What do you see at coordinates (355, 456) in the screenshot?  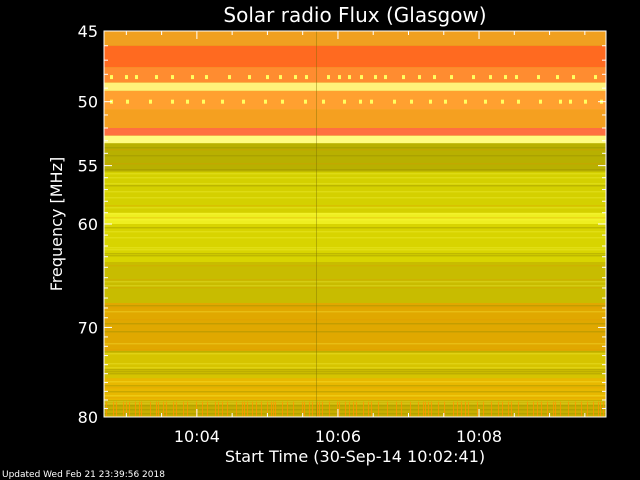 I see `x-axis-label: Start Time (30-Sep-14 10:02:41)` at bounding box center [355, 456].